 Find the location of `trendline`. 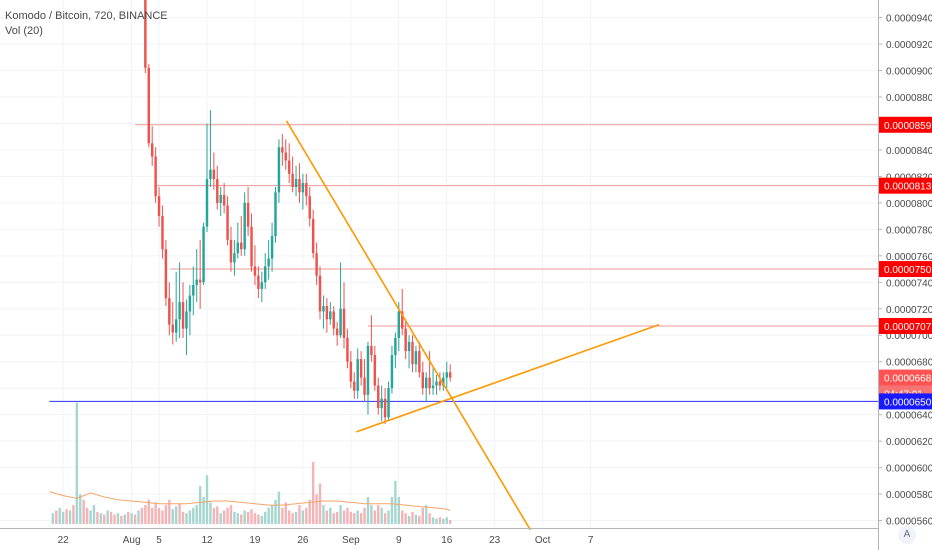

trendline is located at coordinates (508, 378).